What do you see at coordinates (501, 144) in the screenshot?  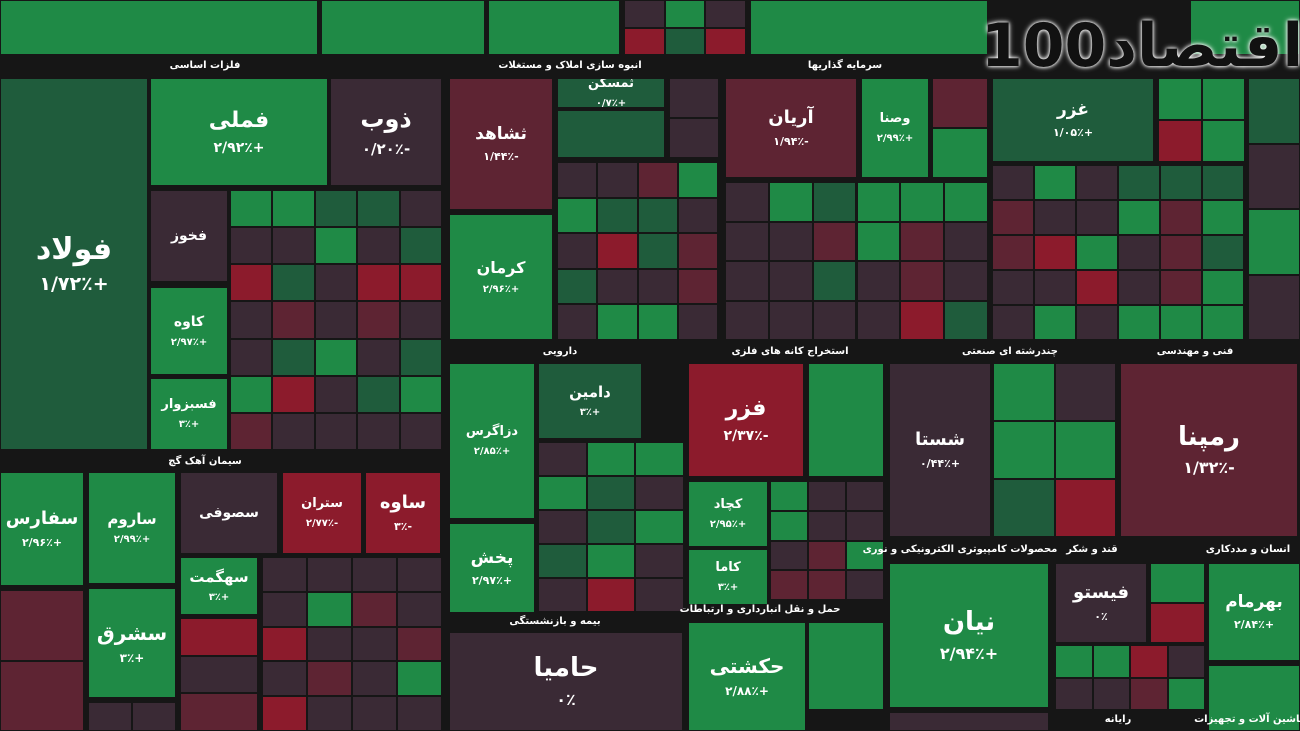 I see `stock-tile: ثشاهد -۱/۴۴٪` at bounding box center [501, 144].